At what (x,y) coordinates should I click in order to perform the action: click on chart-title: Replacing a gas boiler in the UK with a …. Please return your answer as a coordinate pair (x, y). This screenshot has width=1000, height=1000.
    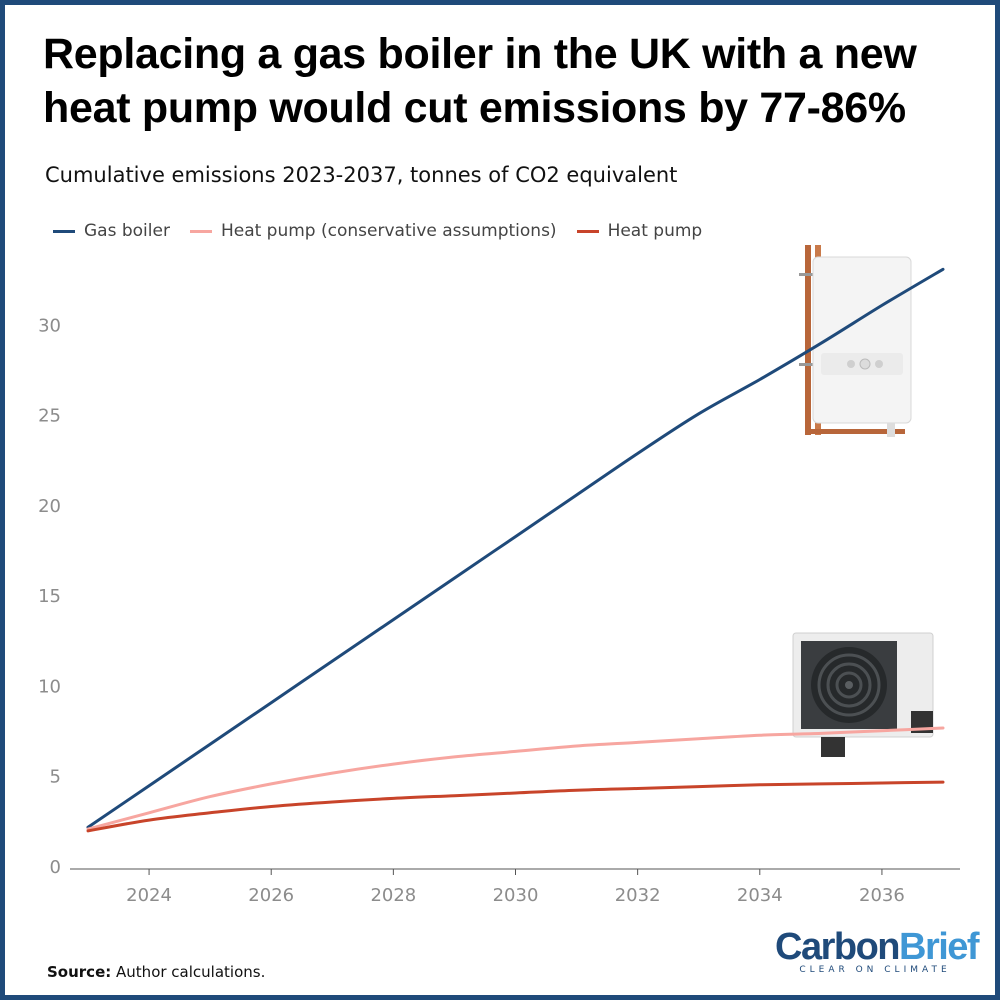
    Looking at the image, I should click on (480, 81).